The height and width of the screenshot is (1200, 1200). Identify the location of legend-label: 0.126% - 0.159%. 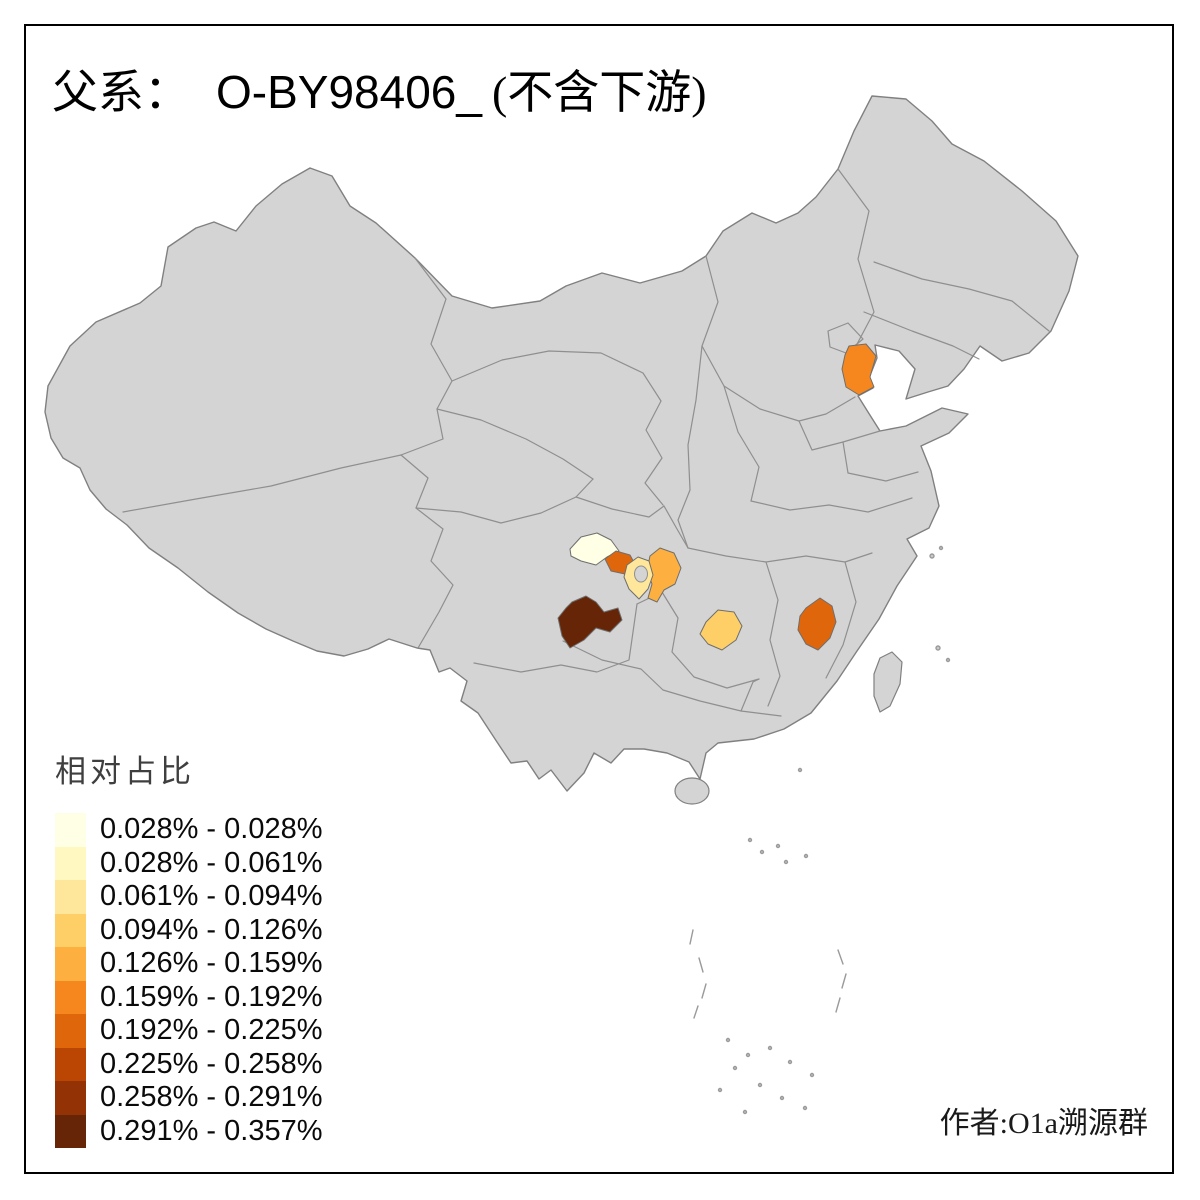
(211, 963).